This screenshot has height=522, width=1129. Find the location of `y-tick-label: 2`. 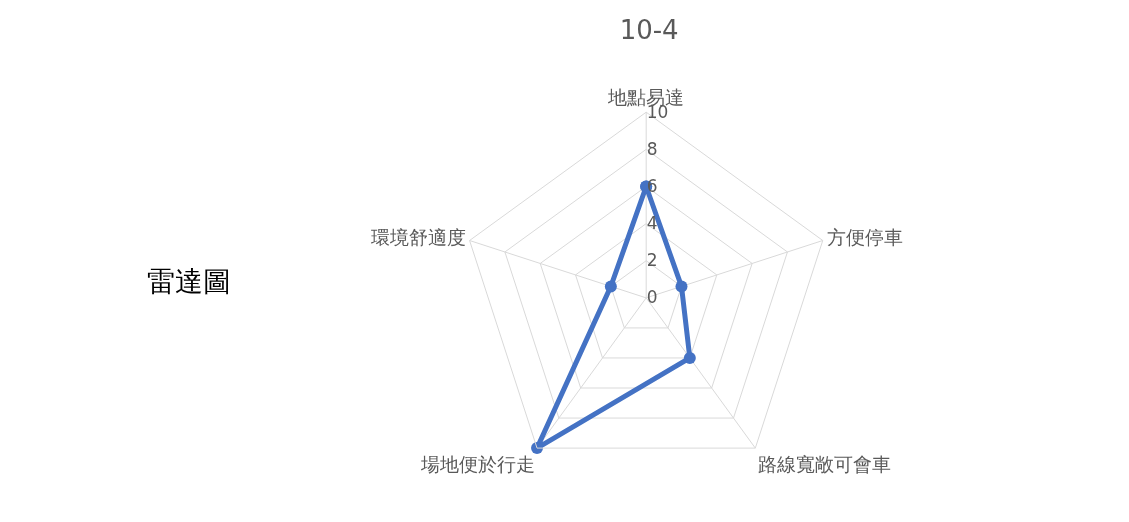

y-tick-label: 2 is located at coordinates (652, 260).